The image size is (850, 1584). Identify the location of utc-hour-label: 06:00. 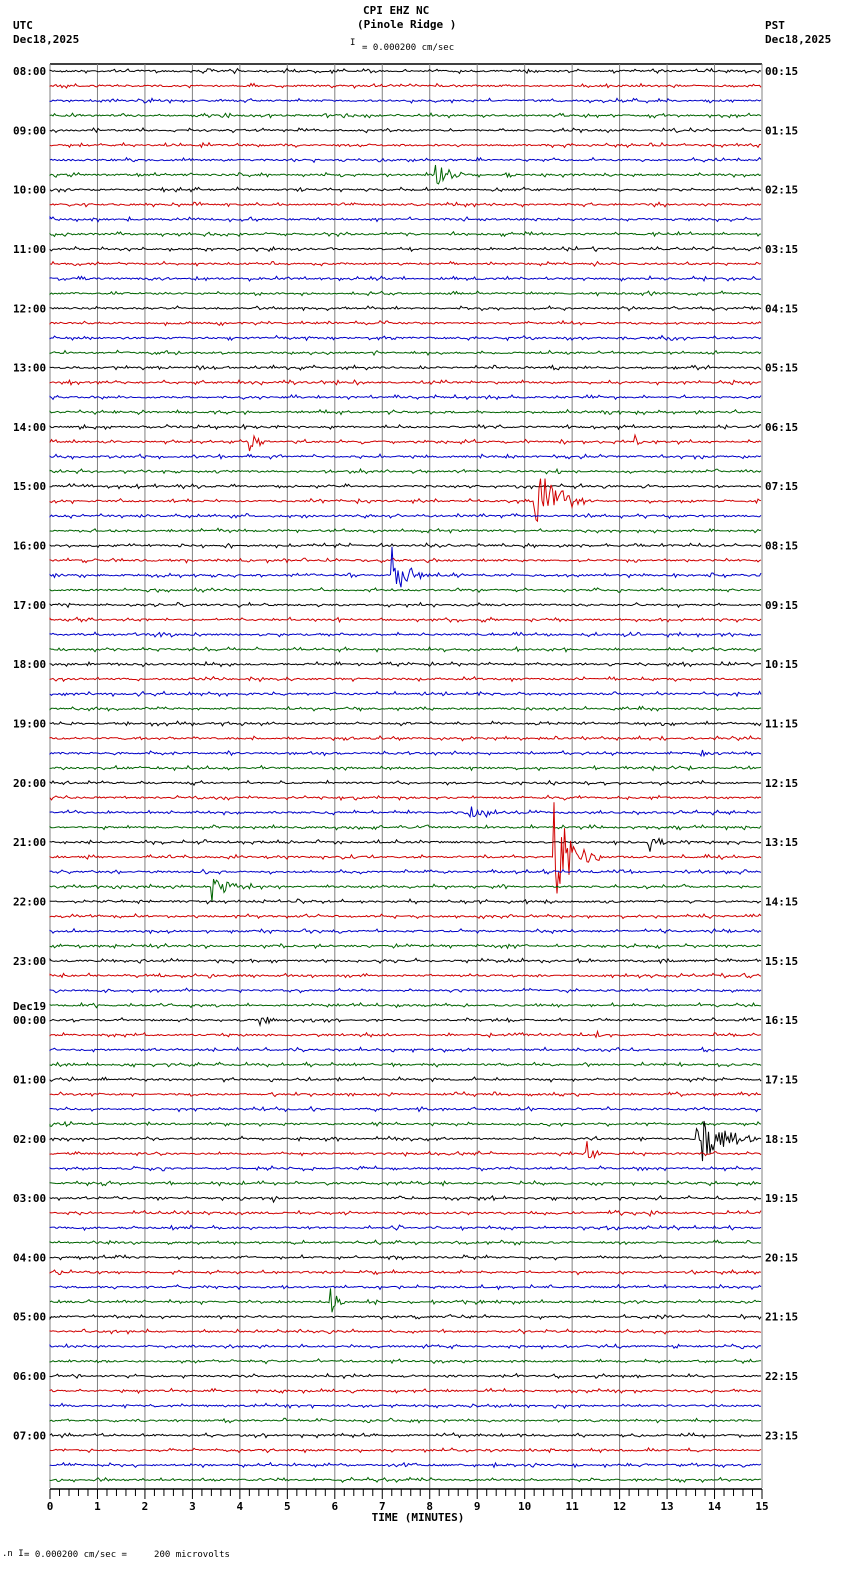
(29, 1376).